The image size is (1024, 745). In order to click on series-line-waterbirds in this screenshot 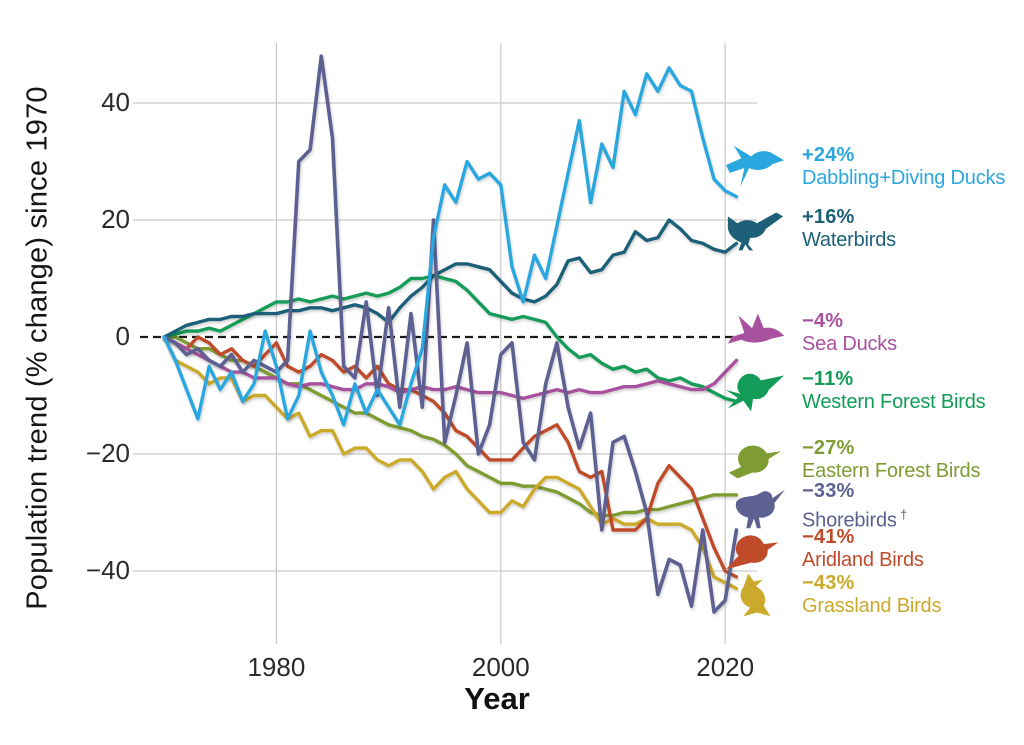, I will do `click(450, 278)`.